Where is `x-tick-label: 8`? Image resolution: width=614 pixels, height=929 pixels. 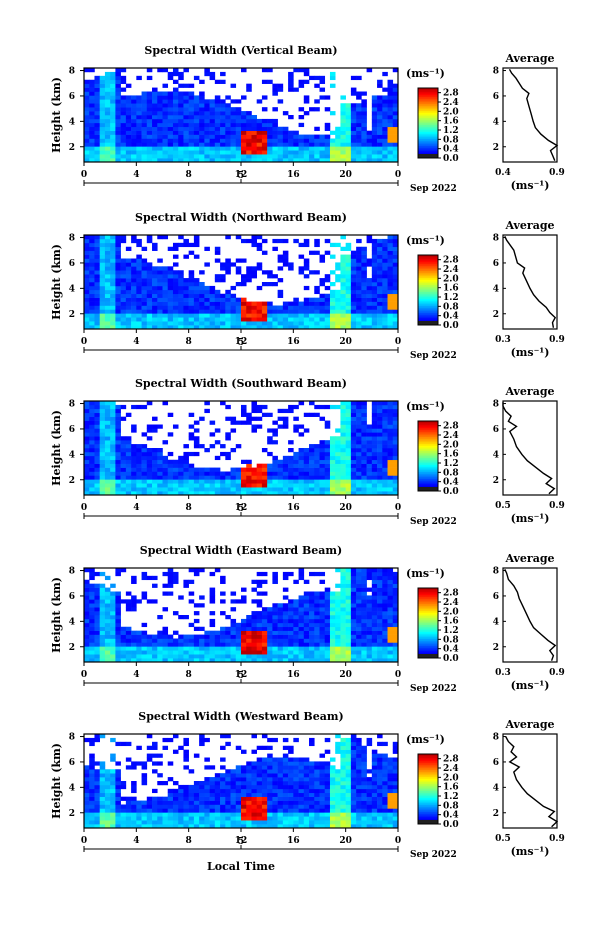 x-tick-label: 8 is located at coordinates (189, 508).